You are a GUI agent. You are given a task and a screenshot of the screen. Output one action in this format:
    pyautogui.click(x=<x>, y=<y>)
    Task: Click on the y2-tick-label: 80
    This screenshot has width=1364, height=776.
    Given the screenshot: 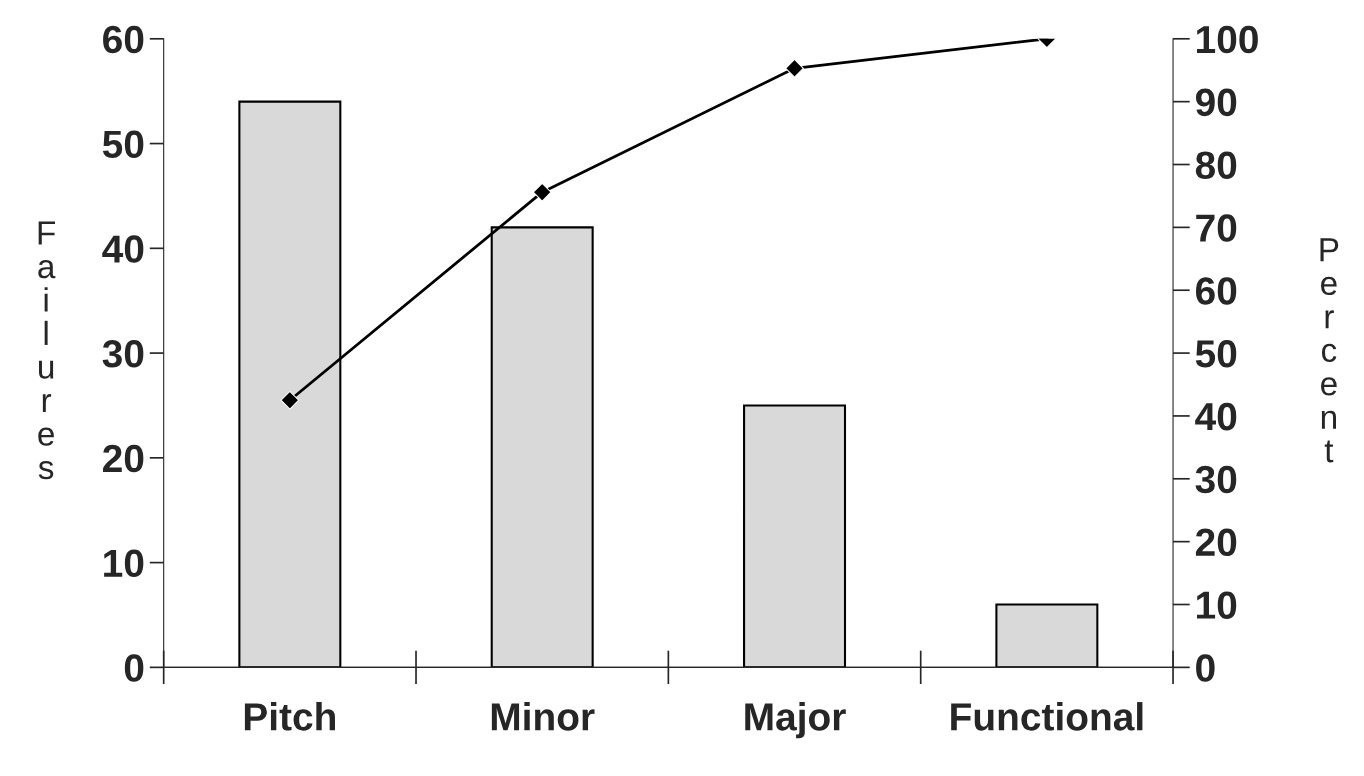 What is the action you would take?
    pyautogui.click(x=1216, y=165)
    